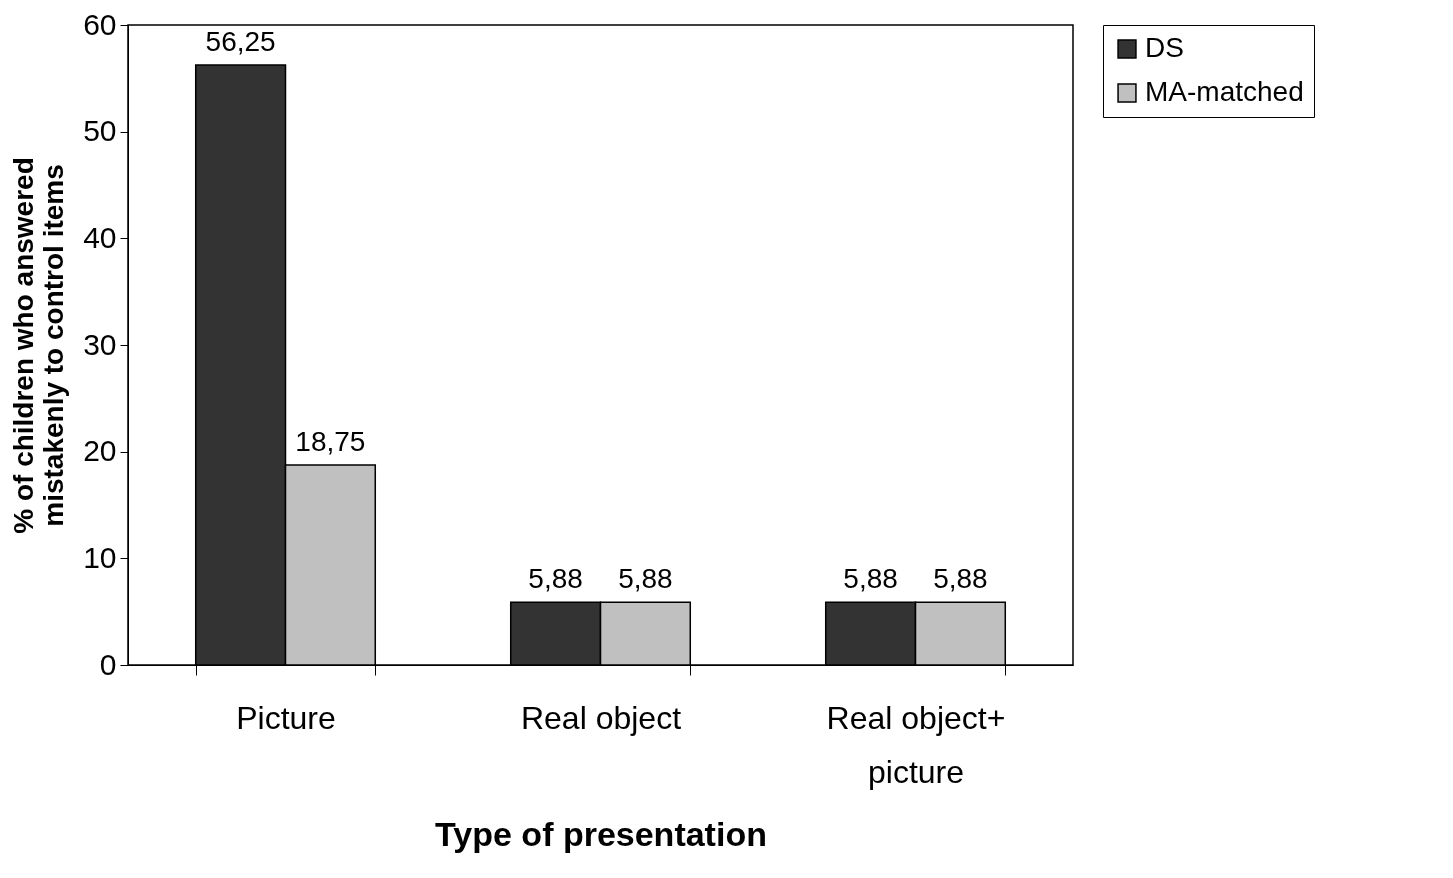 This screenshot has width=1453, height=878. What do you see at coordinates (100, 557) in the screenshot?
I see `y-tick-label: 10` at bounding box center [100, 557].